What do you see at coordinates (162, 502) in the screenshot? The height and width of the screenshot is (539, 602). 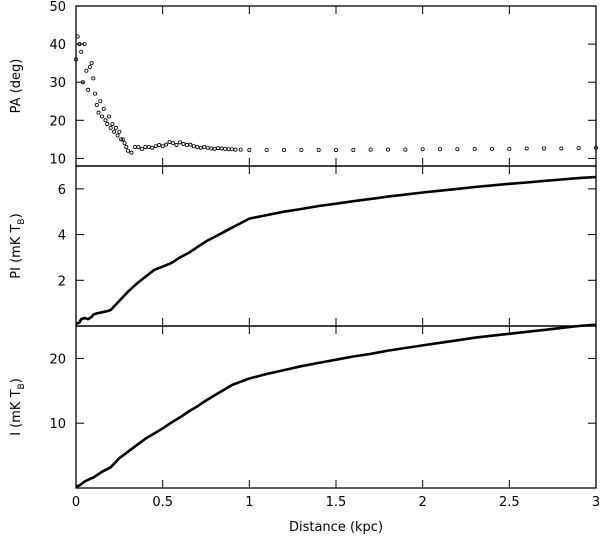 I see `x-tick-label: 0.5` at bounding box center [162, 502].